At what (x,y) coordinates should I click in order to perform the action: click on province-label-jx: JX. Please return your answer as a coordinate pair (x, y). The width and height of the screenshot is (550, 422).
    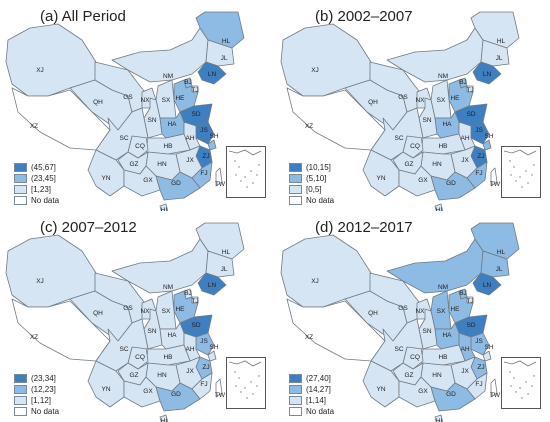
    Looking at the image, I should click on (465, 160).